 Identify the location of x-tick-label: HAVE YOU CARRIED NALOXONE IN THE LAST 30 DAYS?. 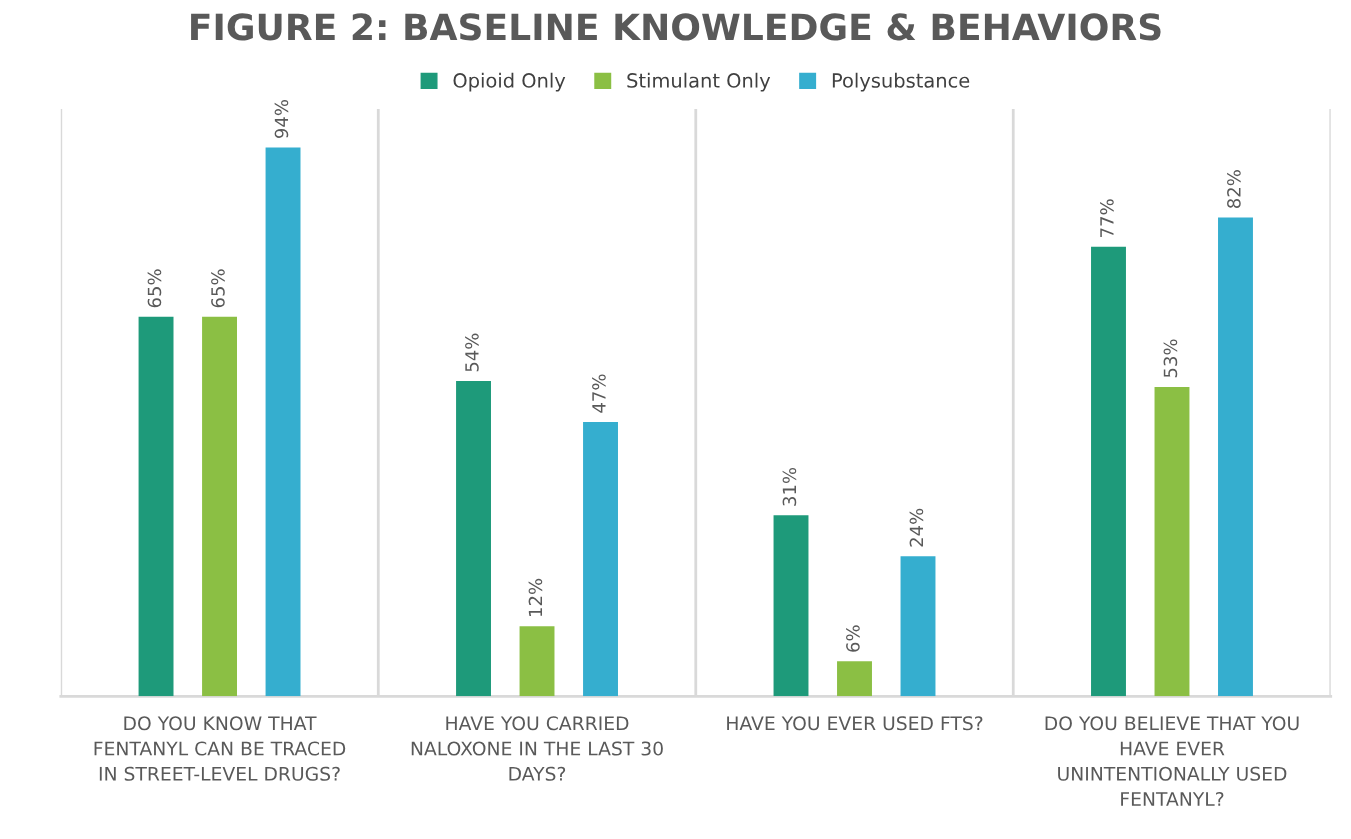
(537, 748).